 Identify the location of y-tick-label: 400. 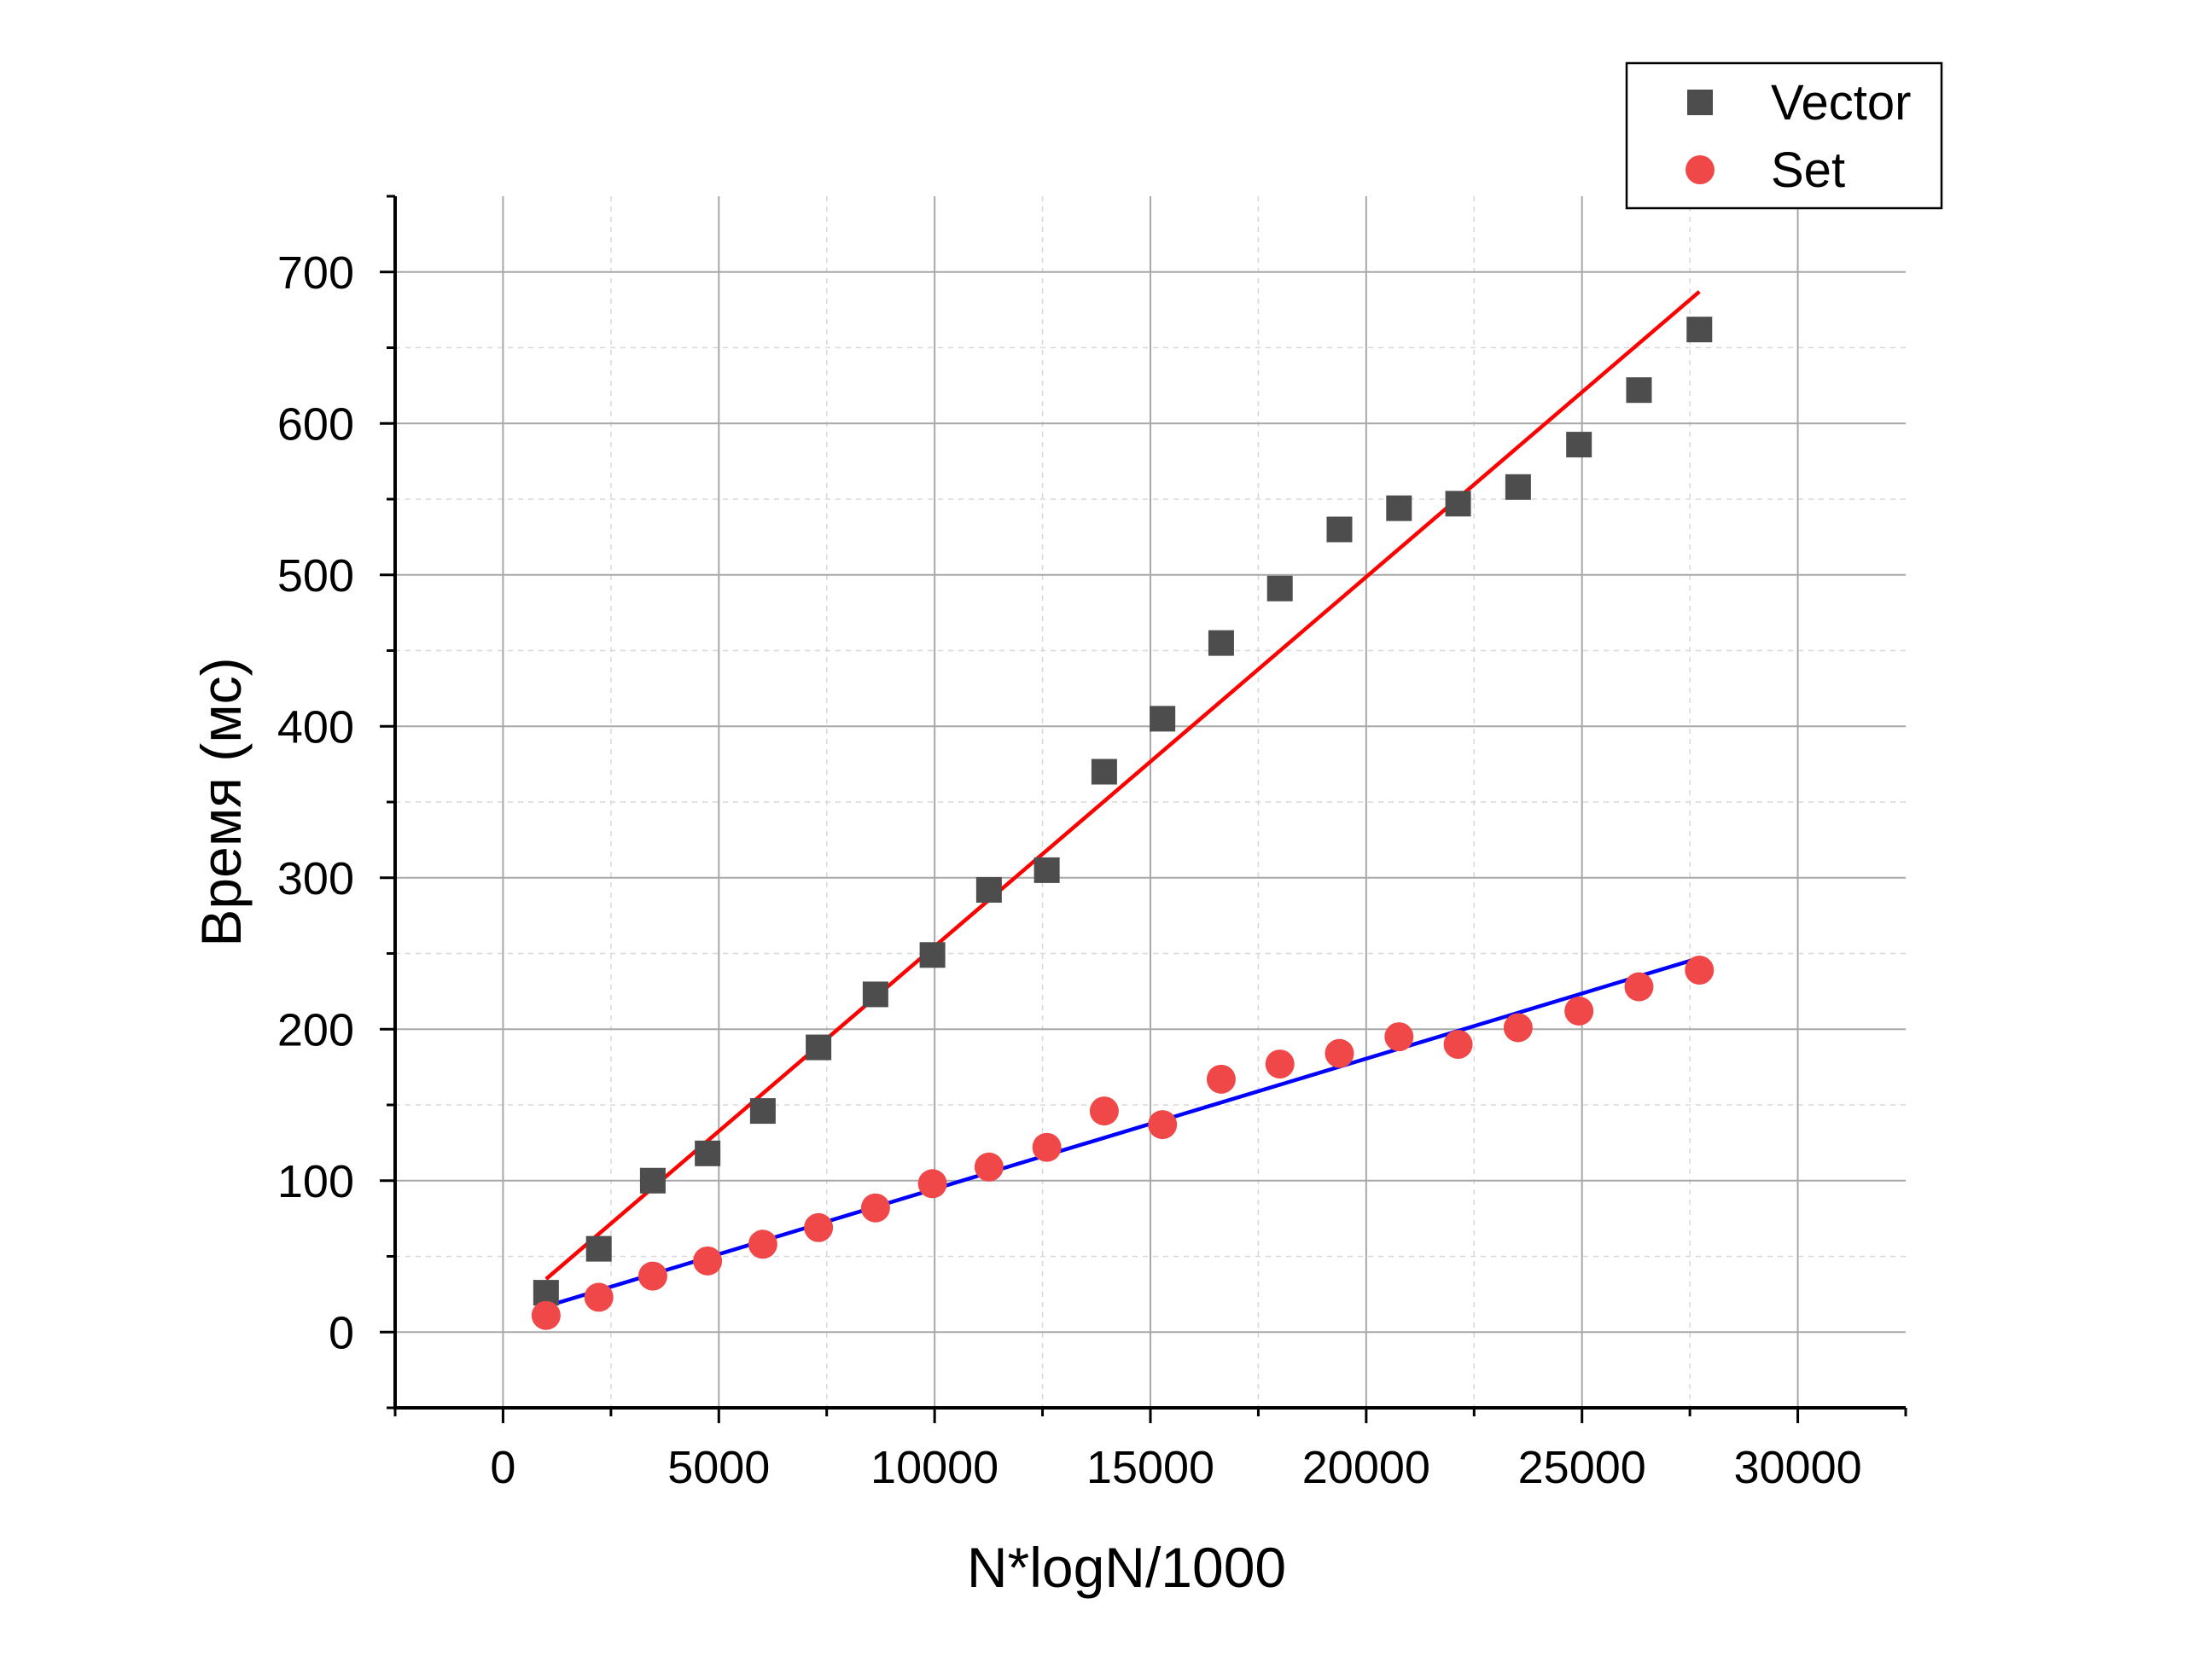
(315, 727).